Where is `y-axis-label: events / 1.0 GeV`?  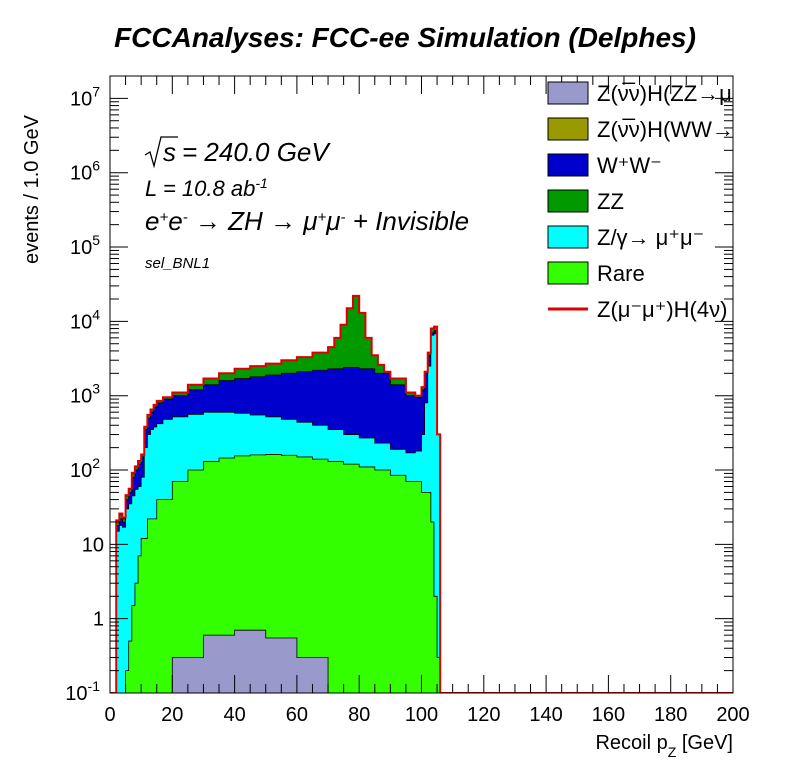 y-axis-label: events / 1.0 GeV is located at coordinates (32, 189).